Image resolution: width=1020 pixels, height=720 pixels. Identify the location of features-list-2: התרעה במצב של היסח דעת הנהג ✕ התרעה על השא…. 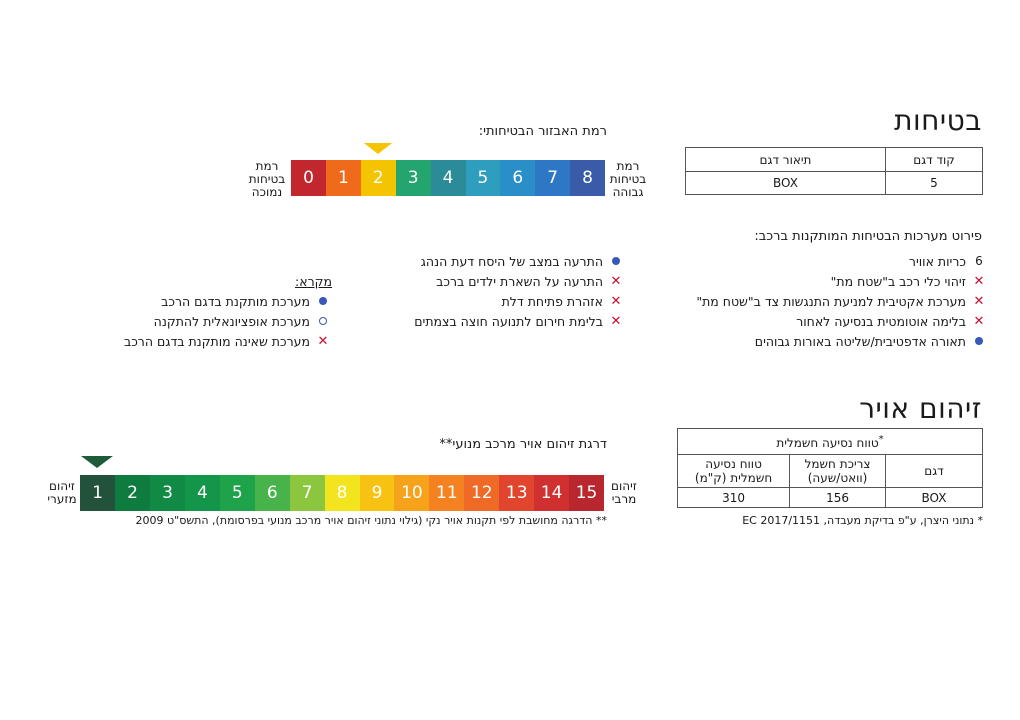
(519, 291).